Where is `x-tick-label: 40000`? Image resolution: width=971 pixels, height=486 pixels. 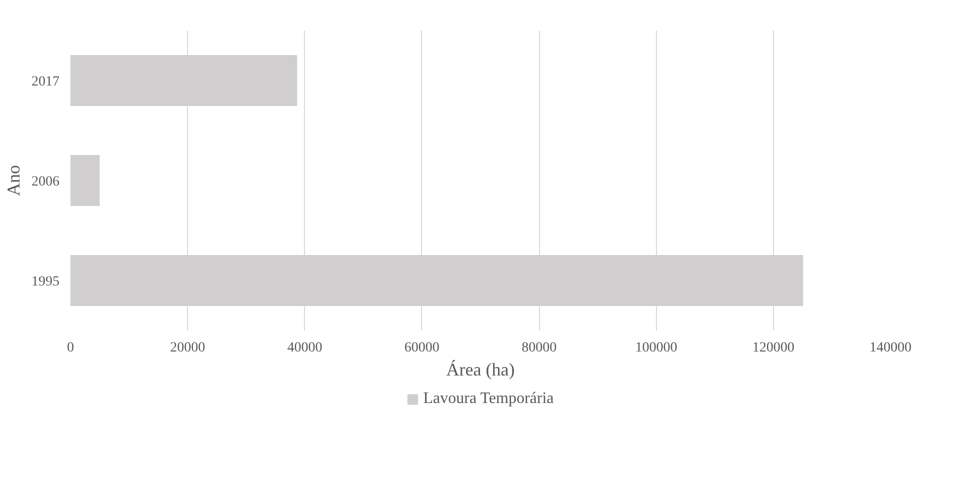
x-tick-label: 40000 is located at coordinates (304, 348).